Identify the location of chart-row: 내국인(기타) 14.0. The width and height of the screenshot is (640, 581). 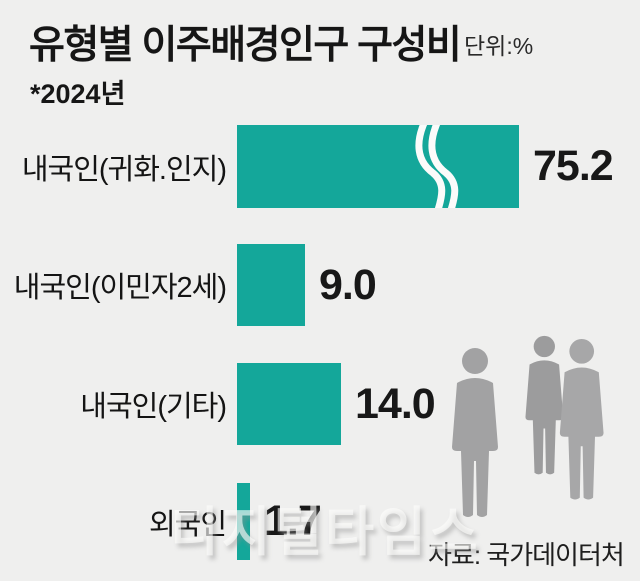
(320, 404).